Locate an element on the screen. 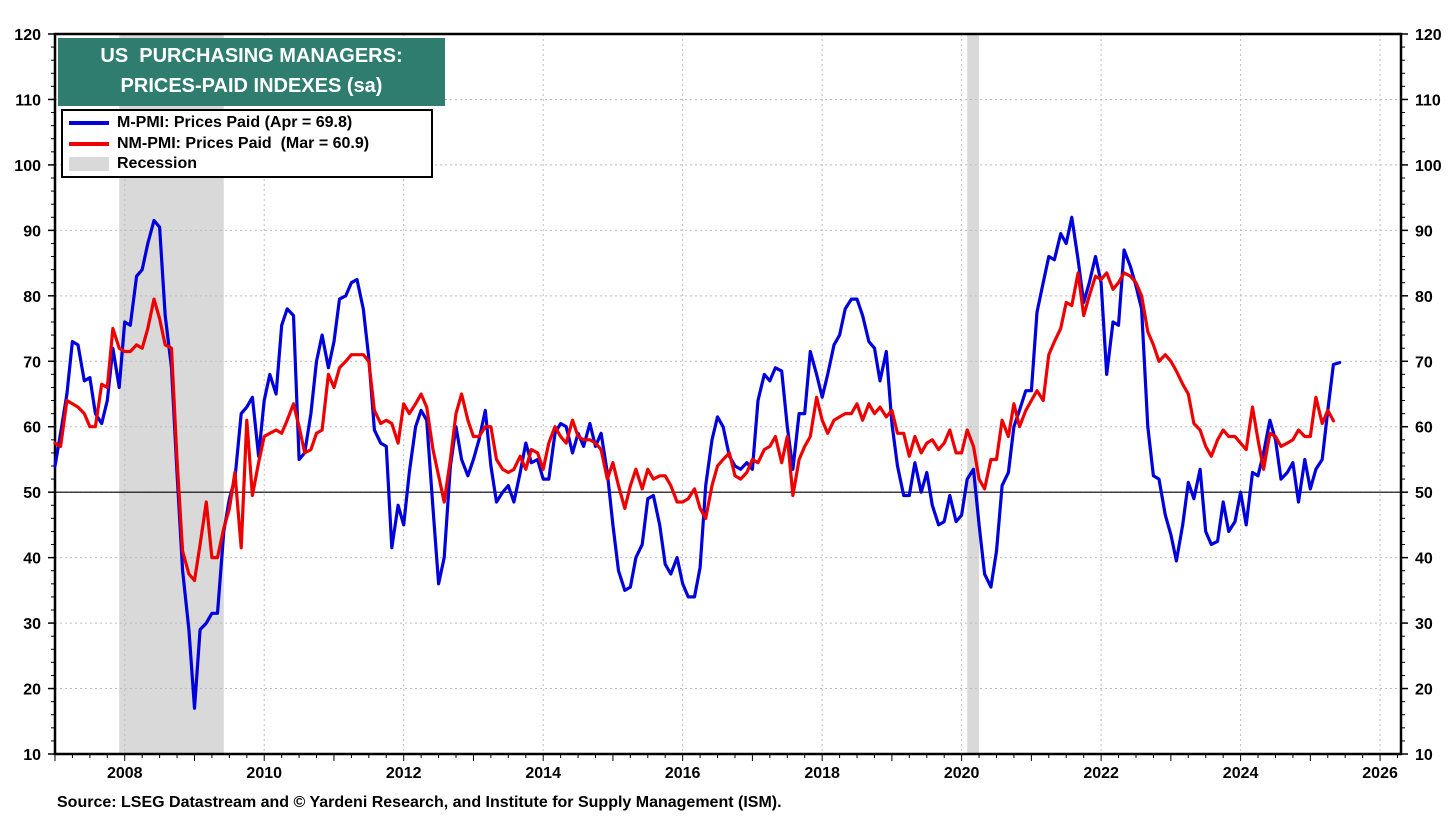  y-tick-label-right: 70 is located at coordinates (1424, 362).